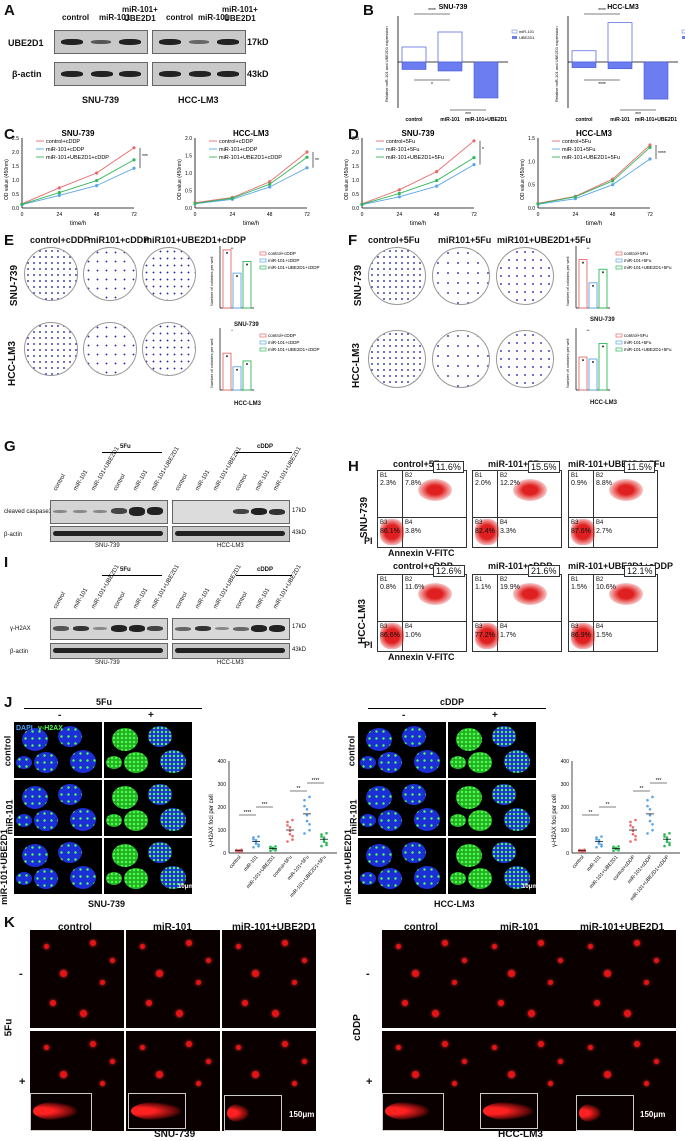 The width and height of the screenshot is (685, 1141). What do you see at coordinates (579, 587) in the screenshot?
I see `quad-value: 1.5%` at bounding box center [579, 587].